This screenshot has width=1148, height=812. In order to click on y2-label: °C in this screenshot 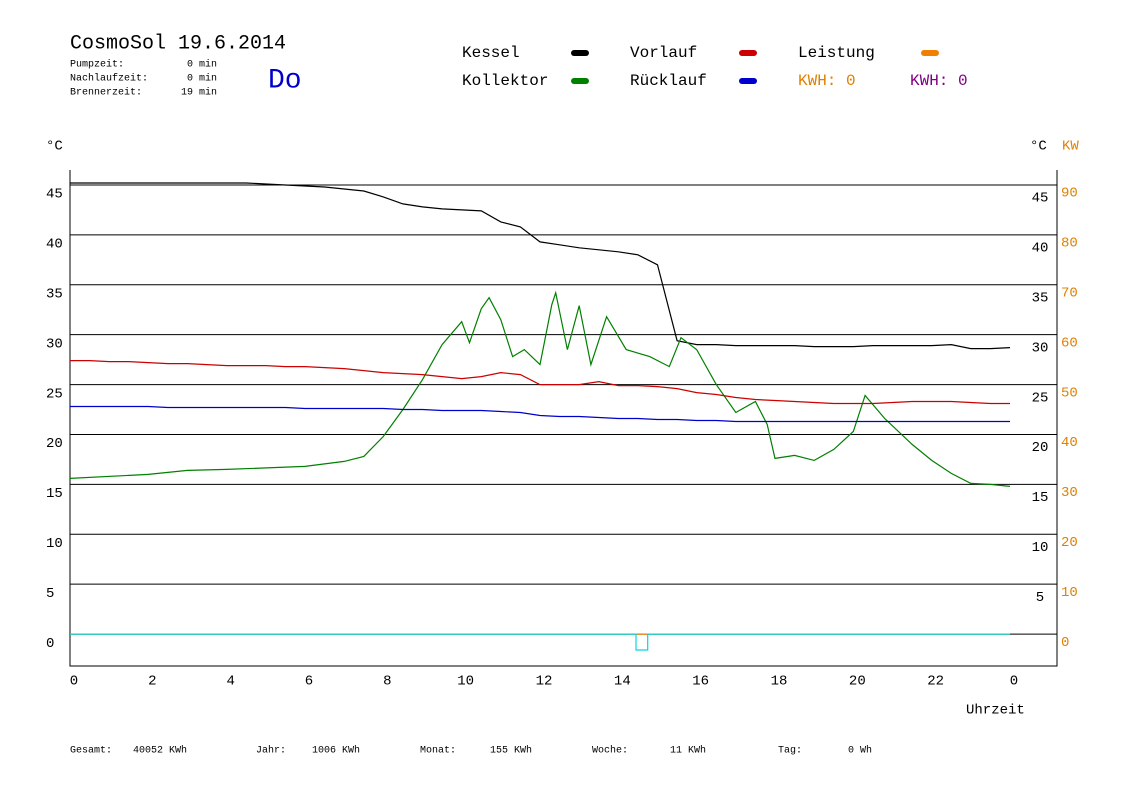, I will do `click(1038, 147)`.